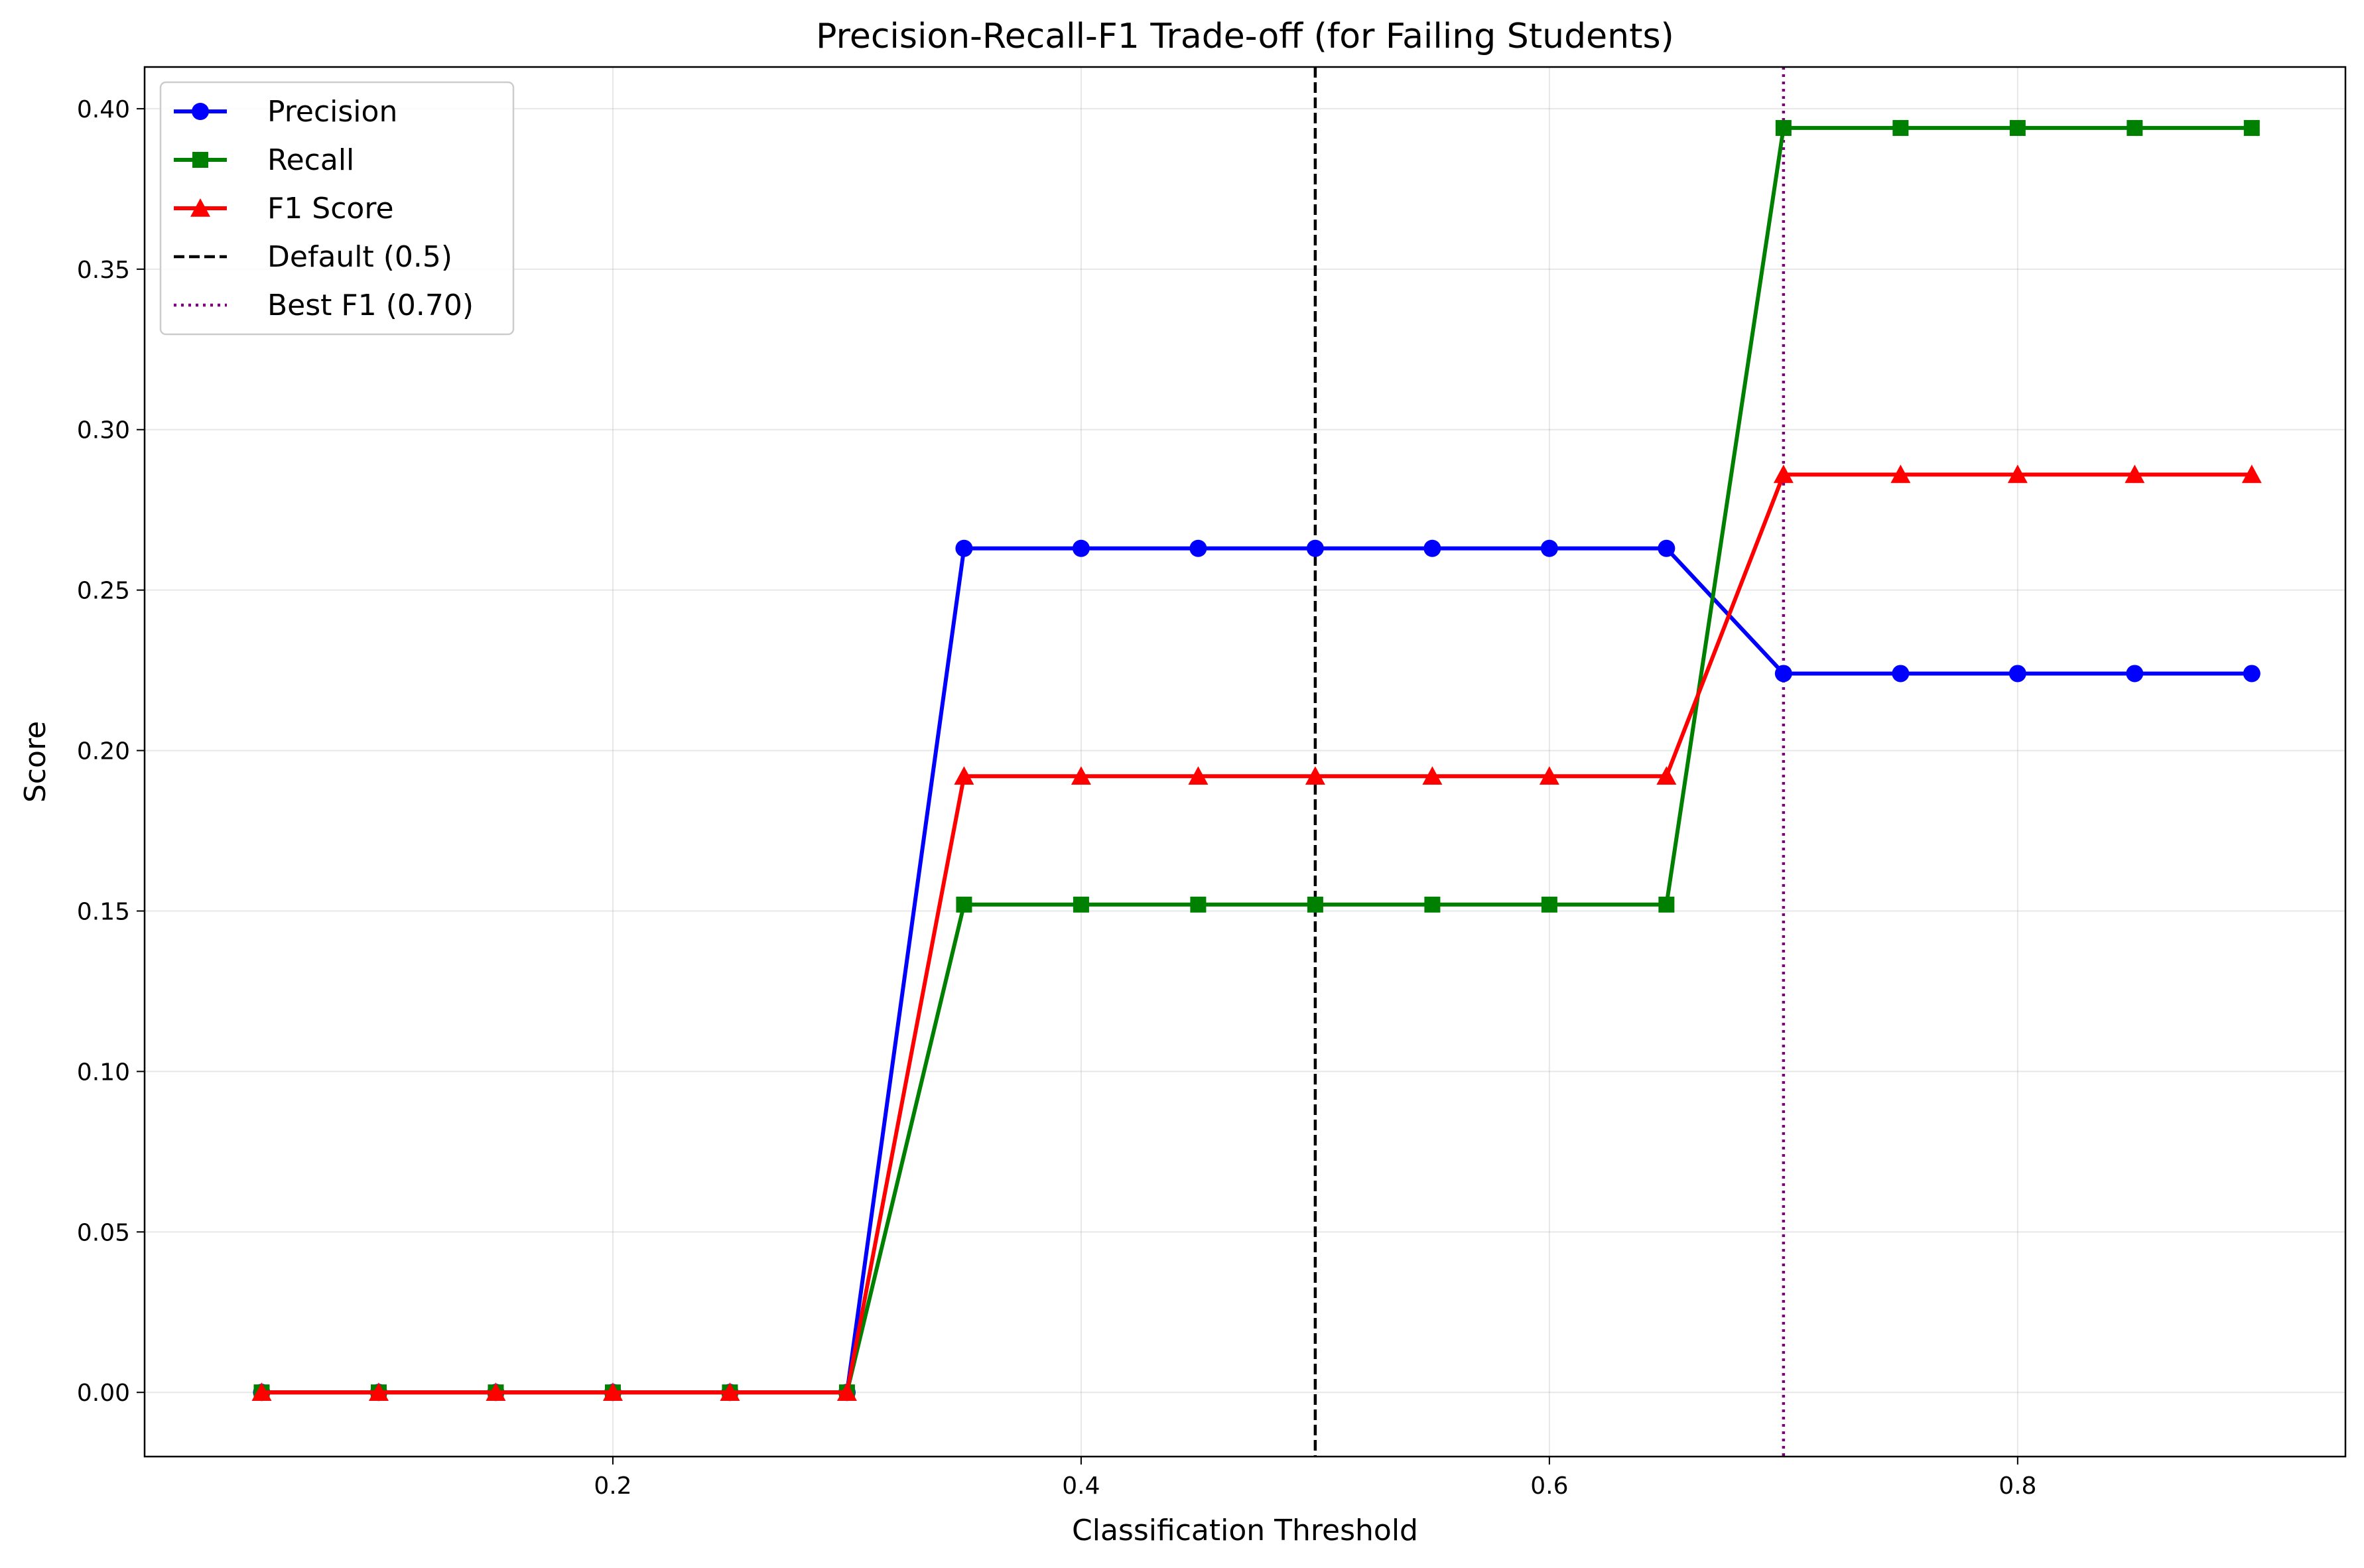 The height and width of the screenshot is (1568, 2364). I want to click on legend-label: Best F1 (0.70), so click(370, 305).